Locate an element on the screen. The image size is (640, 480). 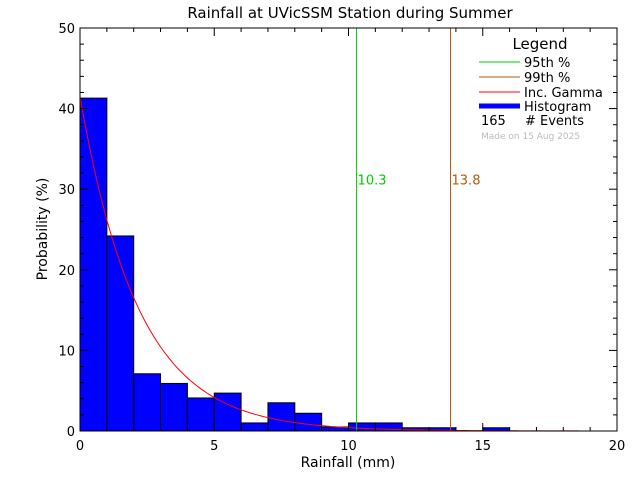
legend-label-histogram: Histogram is located at coordinates (557, 107).